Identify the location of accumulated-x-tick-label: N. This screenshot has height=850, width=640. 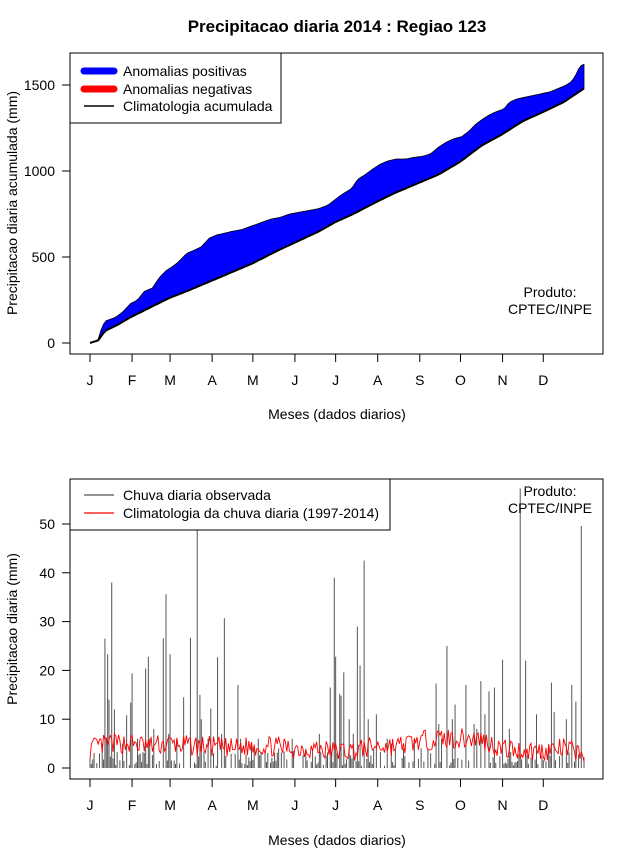
(503, 380).